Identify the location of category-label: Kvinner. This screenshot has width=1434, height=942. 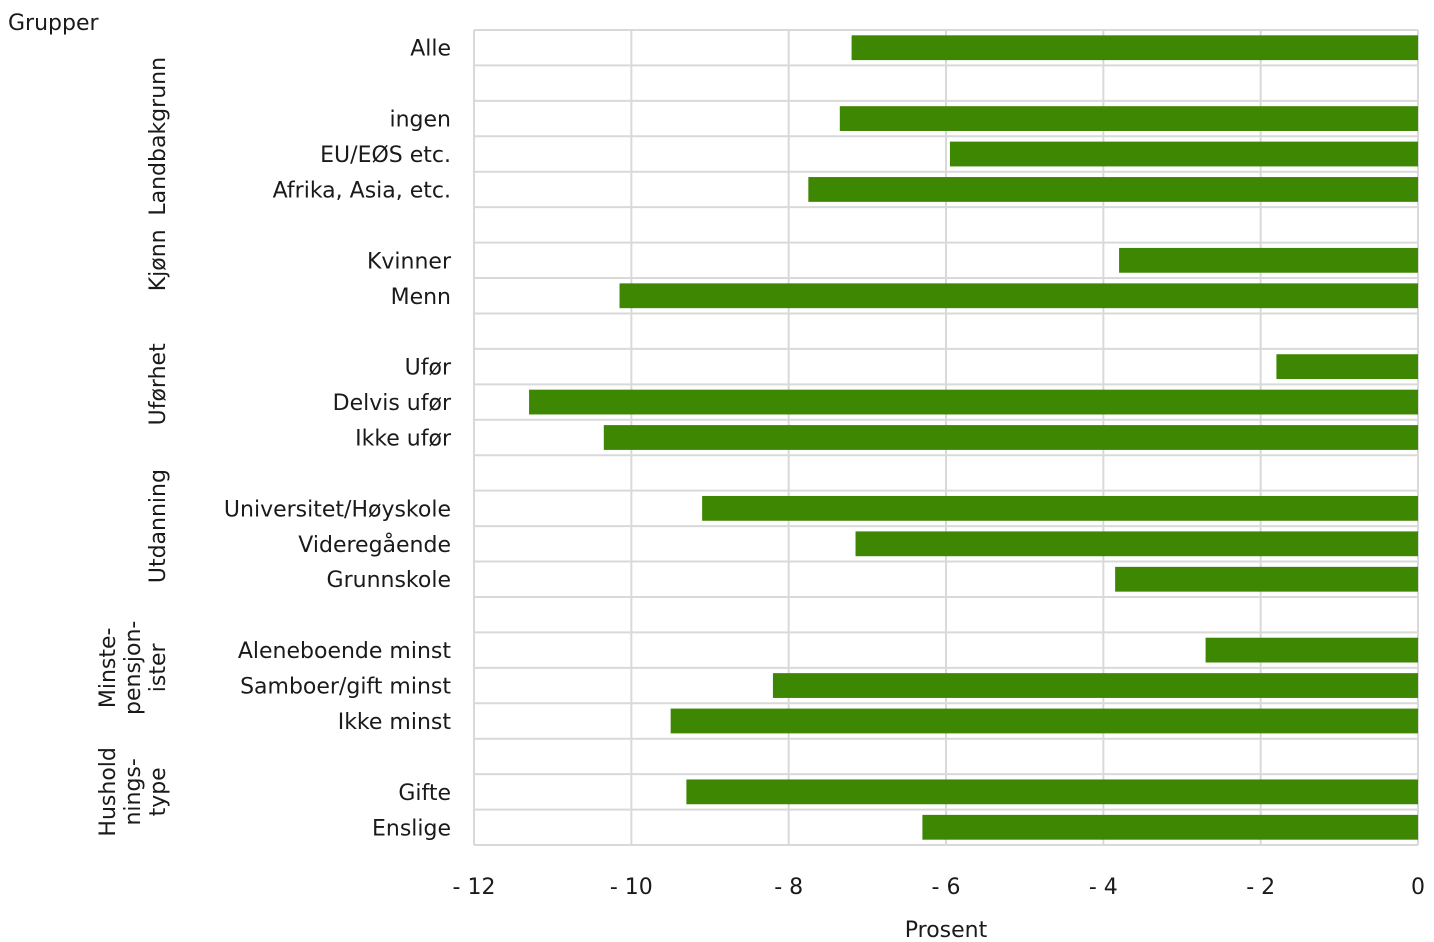
(409, 261).